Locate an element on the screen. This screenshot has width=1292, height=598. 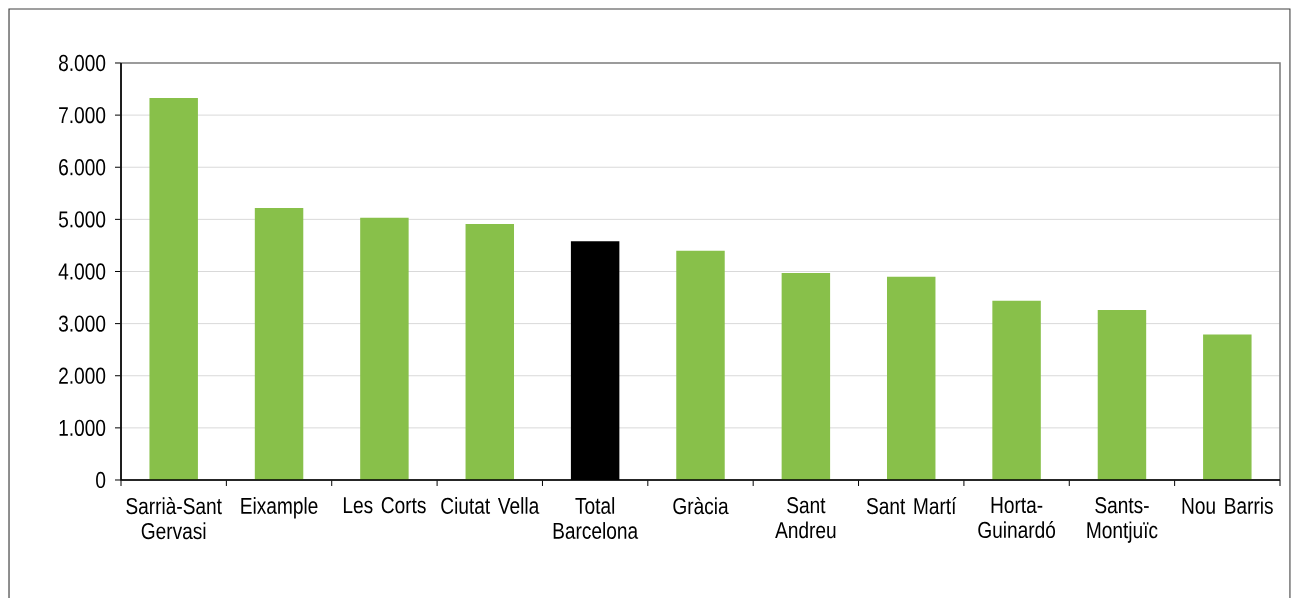
x-tick-label: Sants-Montjuïc is located at coordinates (1122, 520).